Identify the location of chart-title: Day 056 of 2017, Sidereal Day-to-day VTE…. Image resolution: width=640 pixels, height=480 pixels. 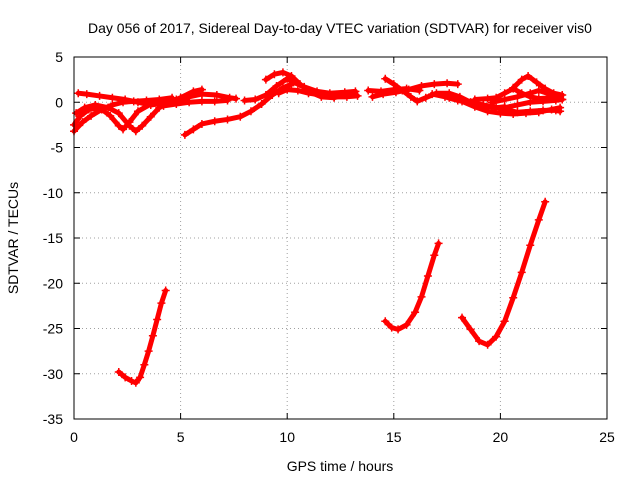
(340, 28).